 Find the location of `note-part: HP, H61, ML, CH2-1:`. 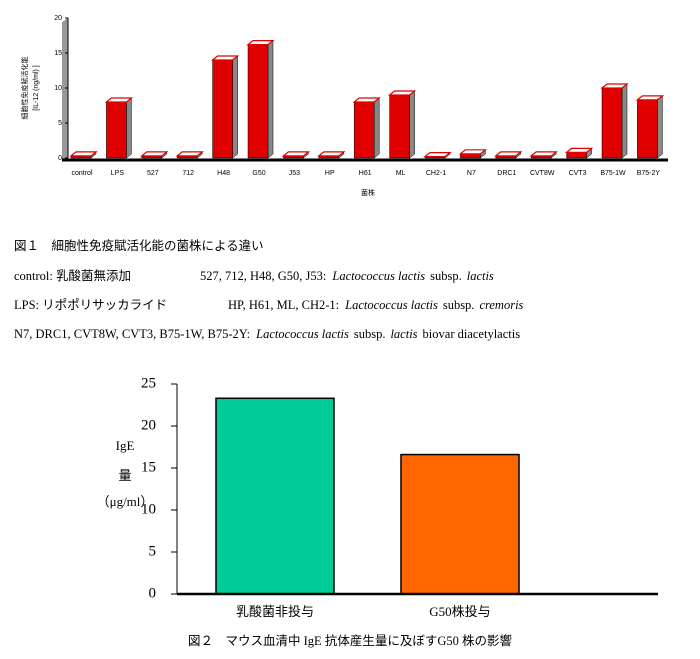

note-part: HP, H61, ML, CH2-1: is located at coordinates (283, 305).